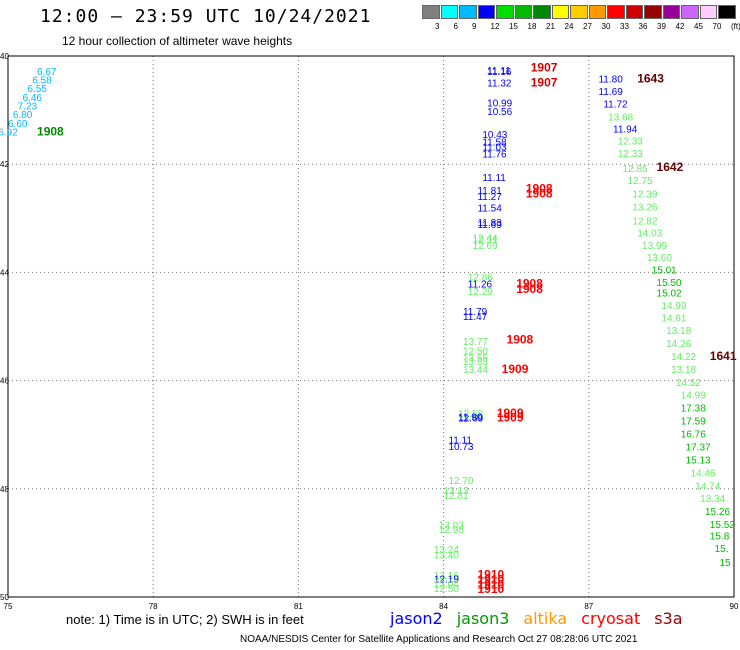 Image resolution: width=740 pixels, height=650 pixels. What do you see at coordinates (153, 606) in the screenshot?
I see `x-tick-label: 78` at bounding box center [153, 606].